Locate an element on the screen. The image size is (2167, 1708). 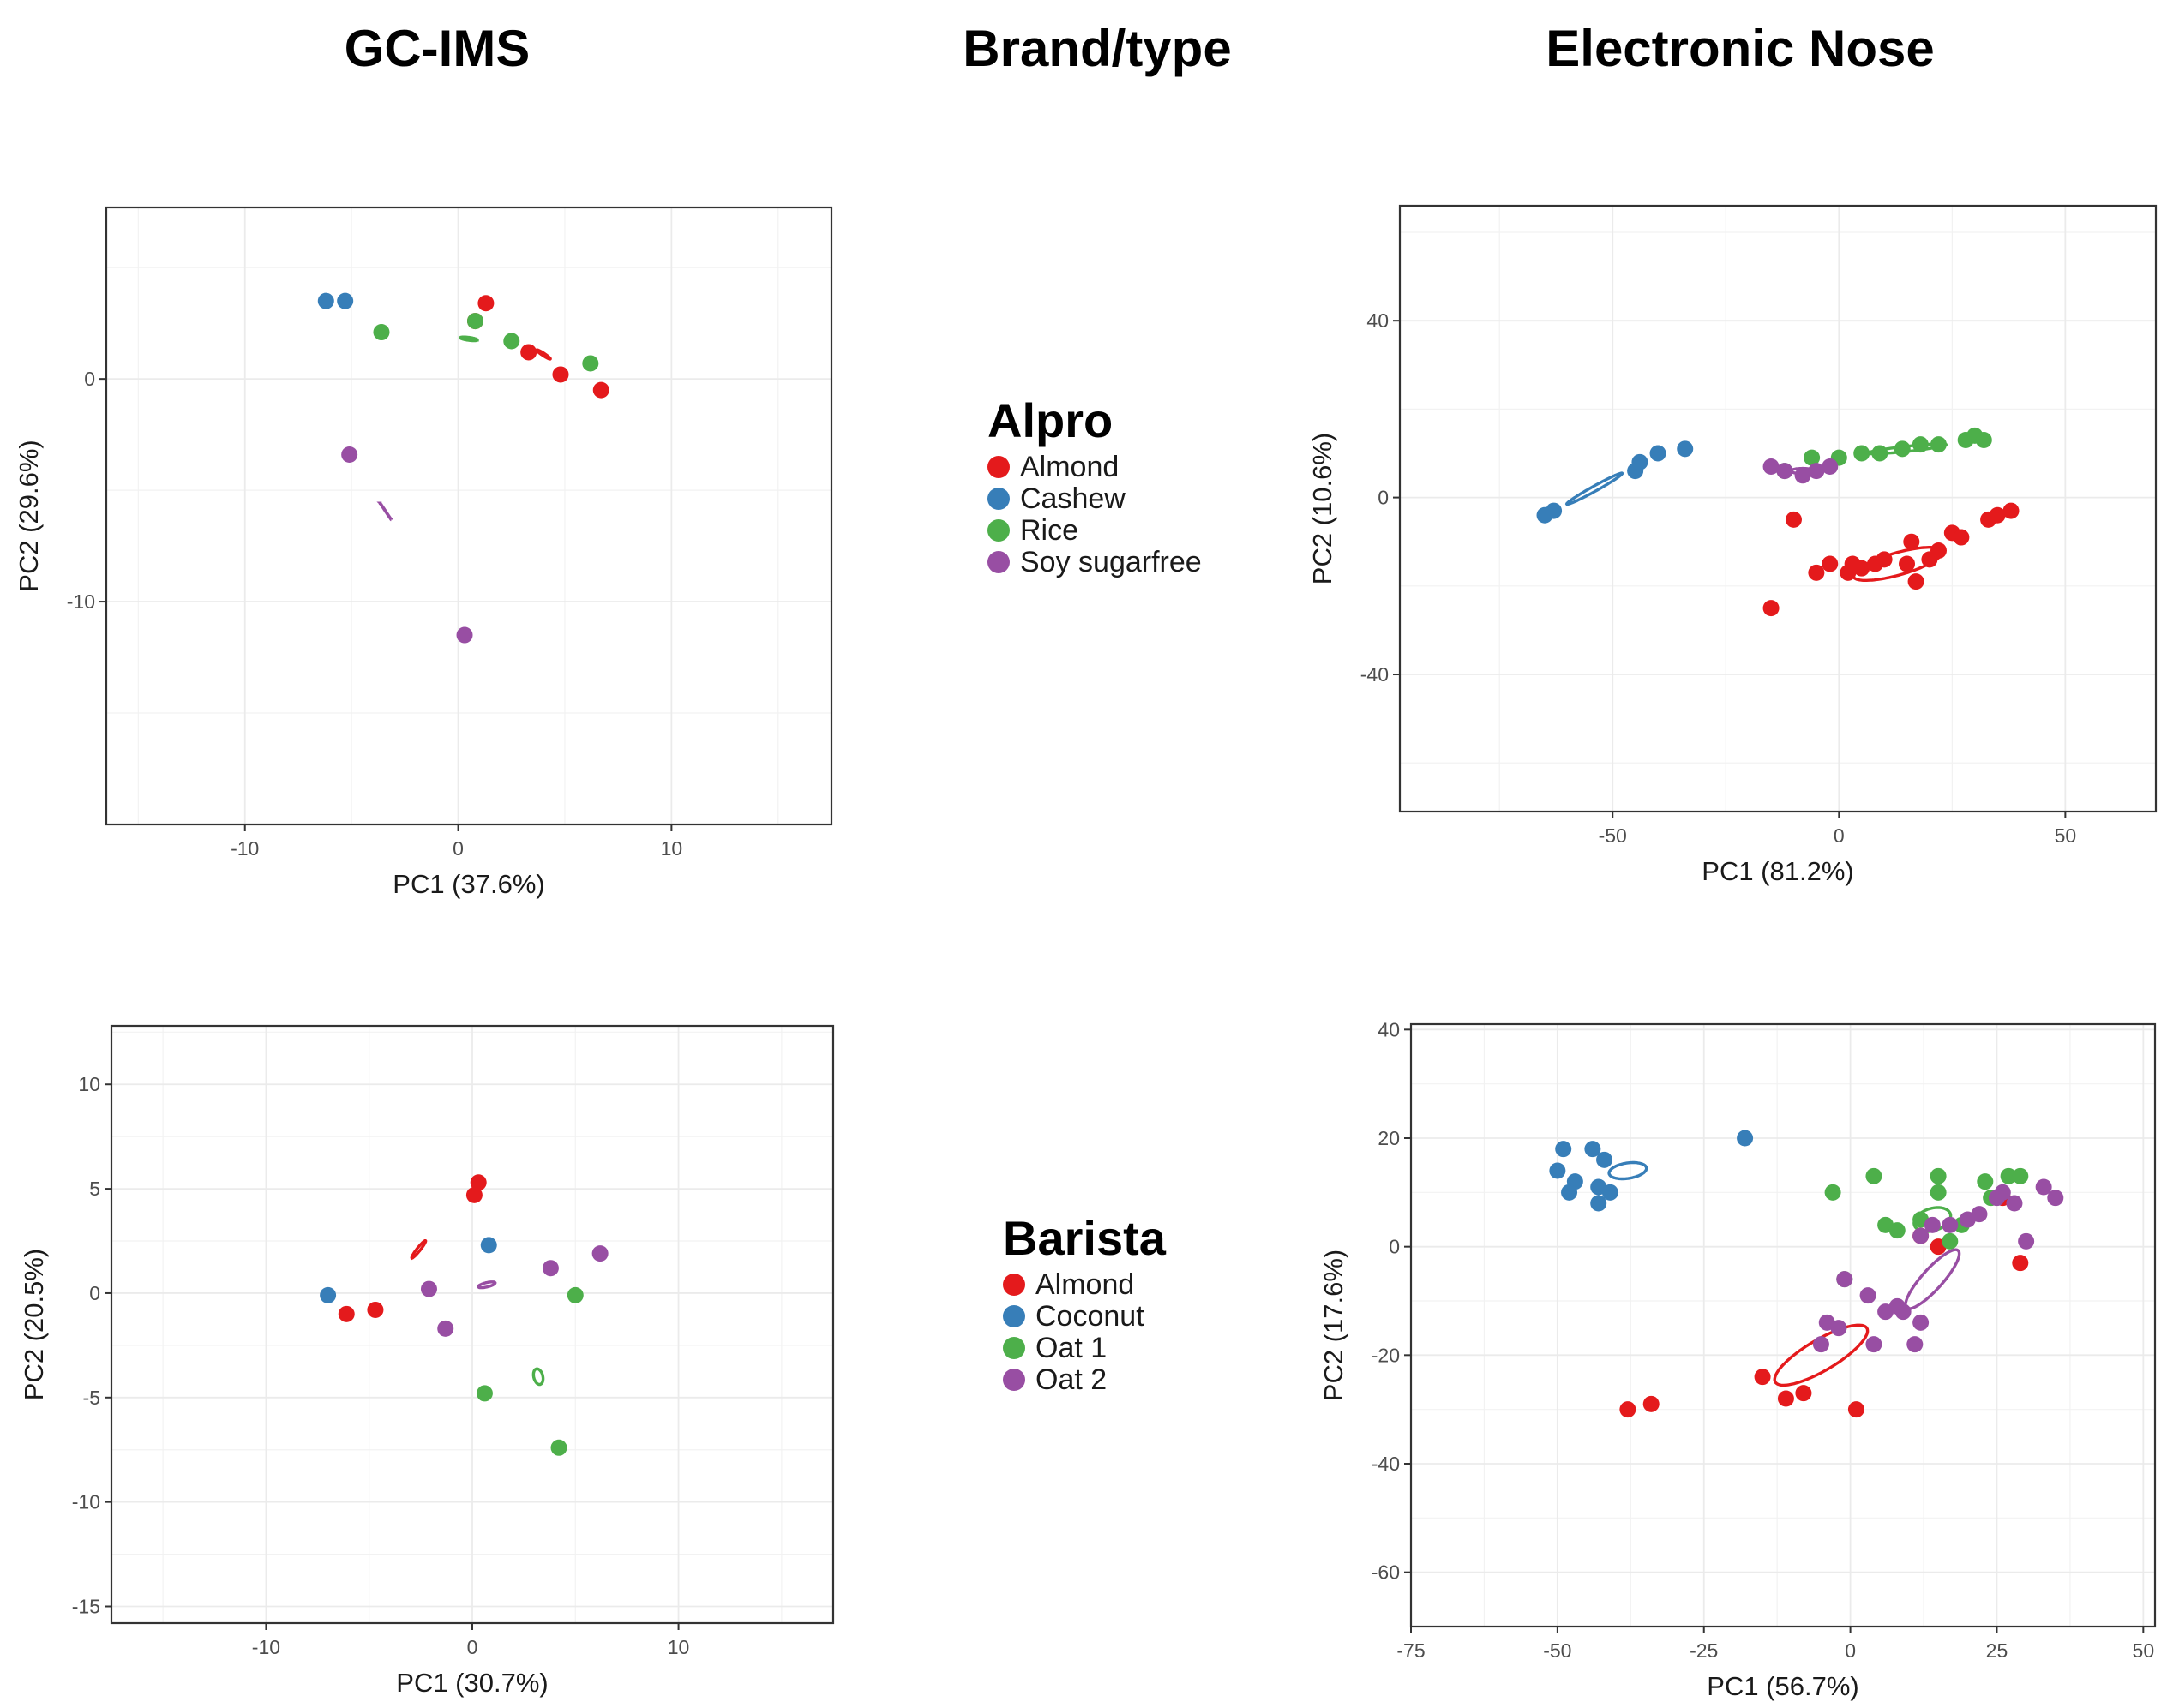
x-tick-label: 10 is located at coordinates (672, 848).